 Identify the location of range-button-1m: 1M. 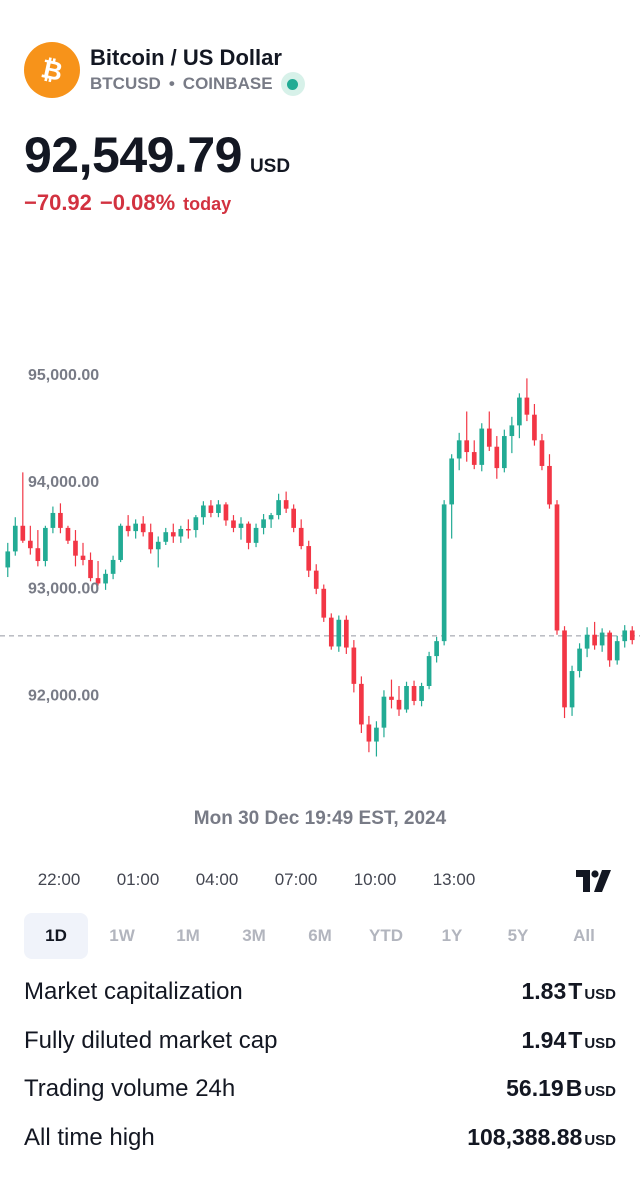
(188, 935).